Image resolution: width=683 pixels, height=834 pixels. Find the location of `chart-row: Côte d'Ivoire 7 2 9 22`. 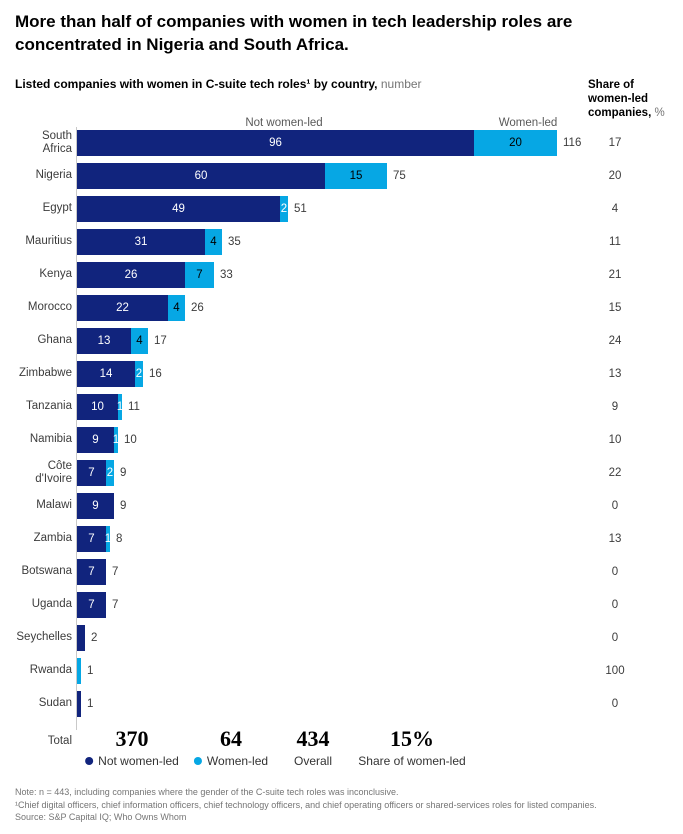

chart-row: Côte d'Ivoire 7 2 9 22 is located at coordinates (341, 472).